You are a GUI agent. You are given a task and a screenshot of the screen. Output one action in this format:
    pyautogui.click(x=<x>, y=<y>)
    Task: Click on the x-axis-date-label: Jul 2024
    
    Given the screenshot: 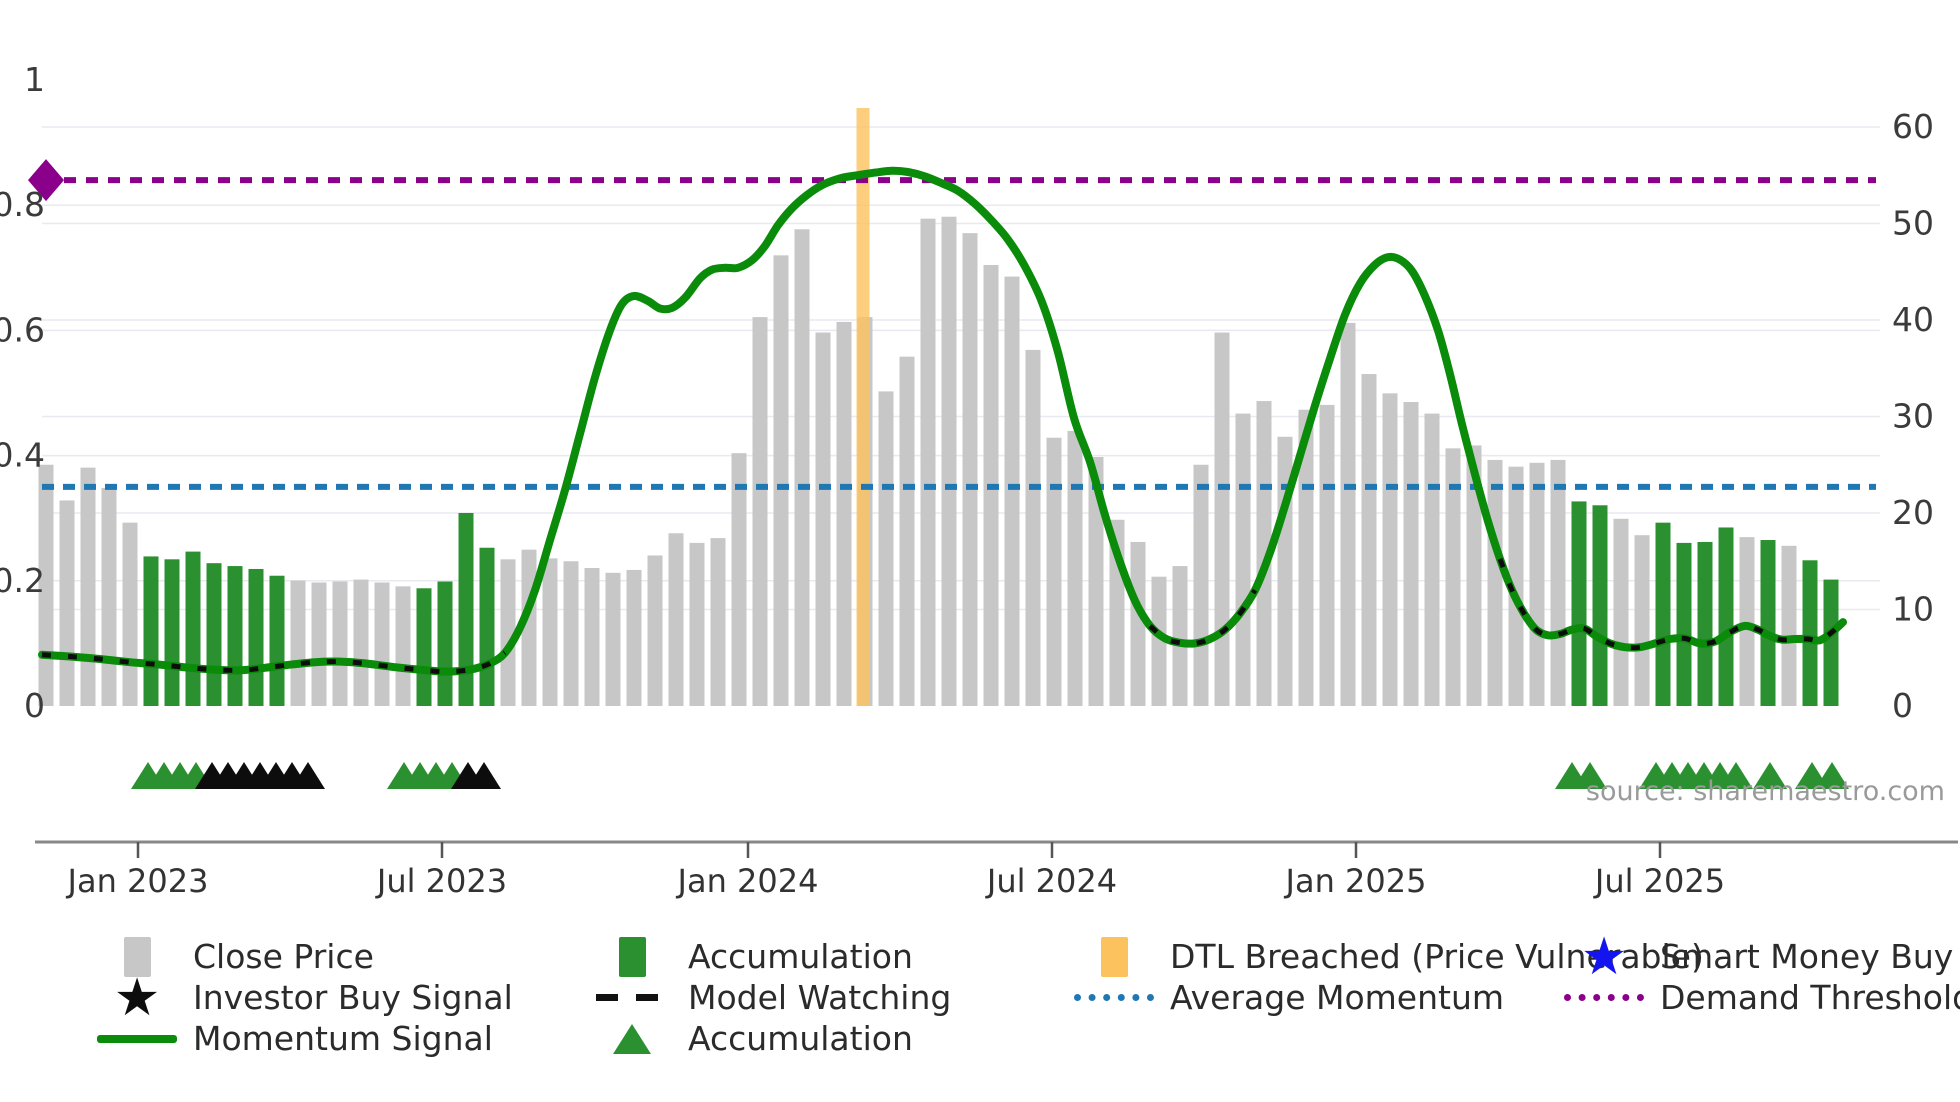 What is the action you would take?
    pyautogui.click(x=1051, y=881)
    